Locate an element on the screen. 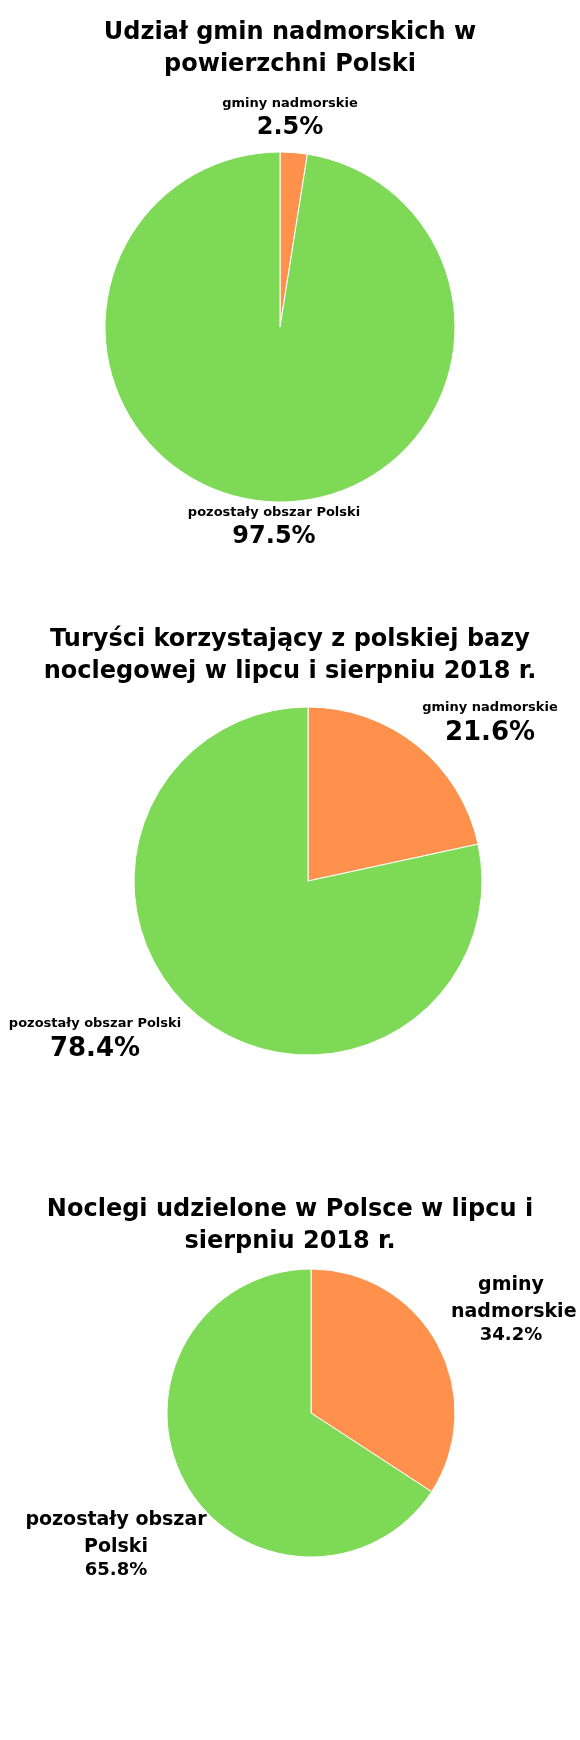  chart-title: Udział gmin nadmorskich w powierzchni Polski is located at coordinates (290, 47).